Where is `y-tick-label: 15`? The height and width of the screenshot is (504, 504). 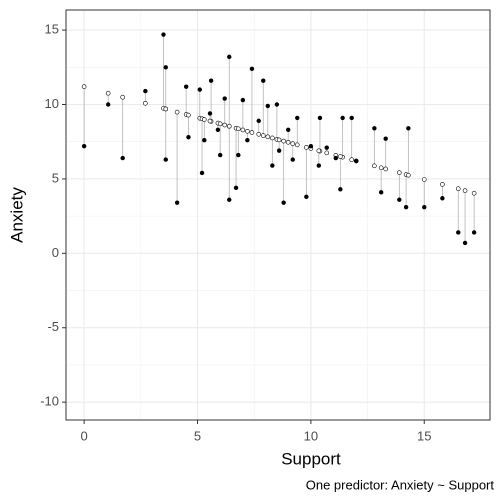
y-tick-label: 15 is located at coordinates (52, 29).